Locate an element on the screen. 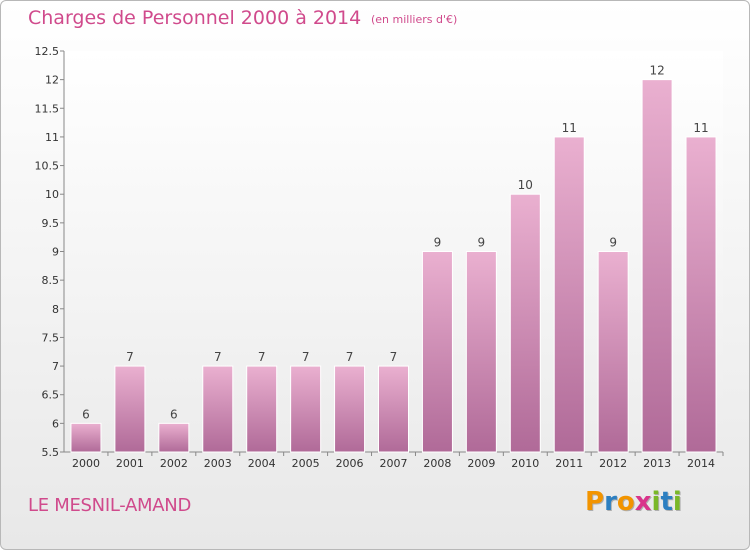 Image resolution: width=750 pixels, height=550 pixels. x-tick-label: 2012 is located at coordinates (613, 463).